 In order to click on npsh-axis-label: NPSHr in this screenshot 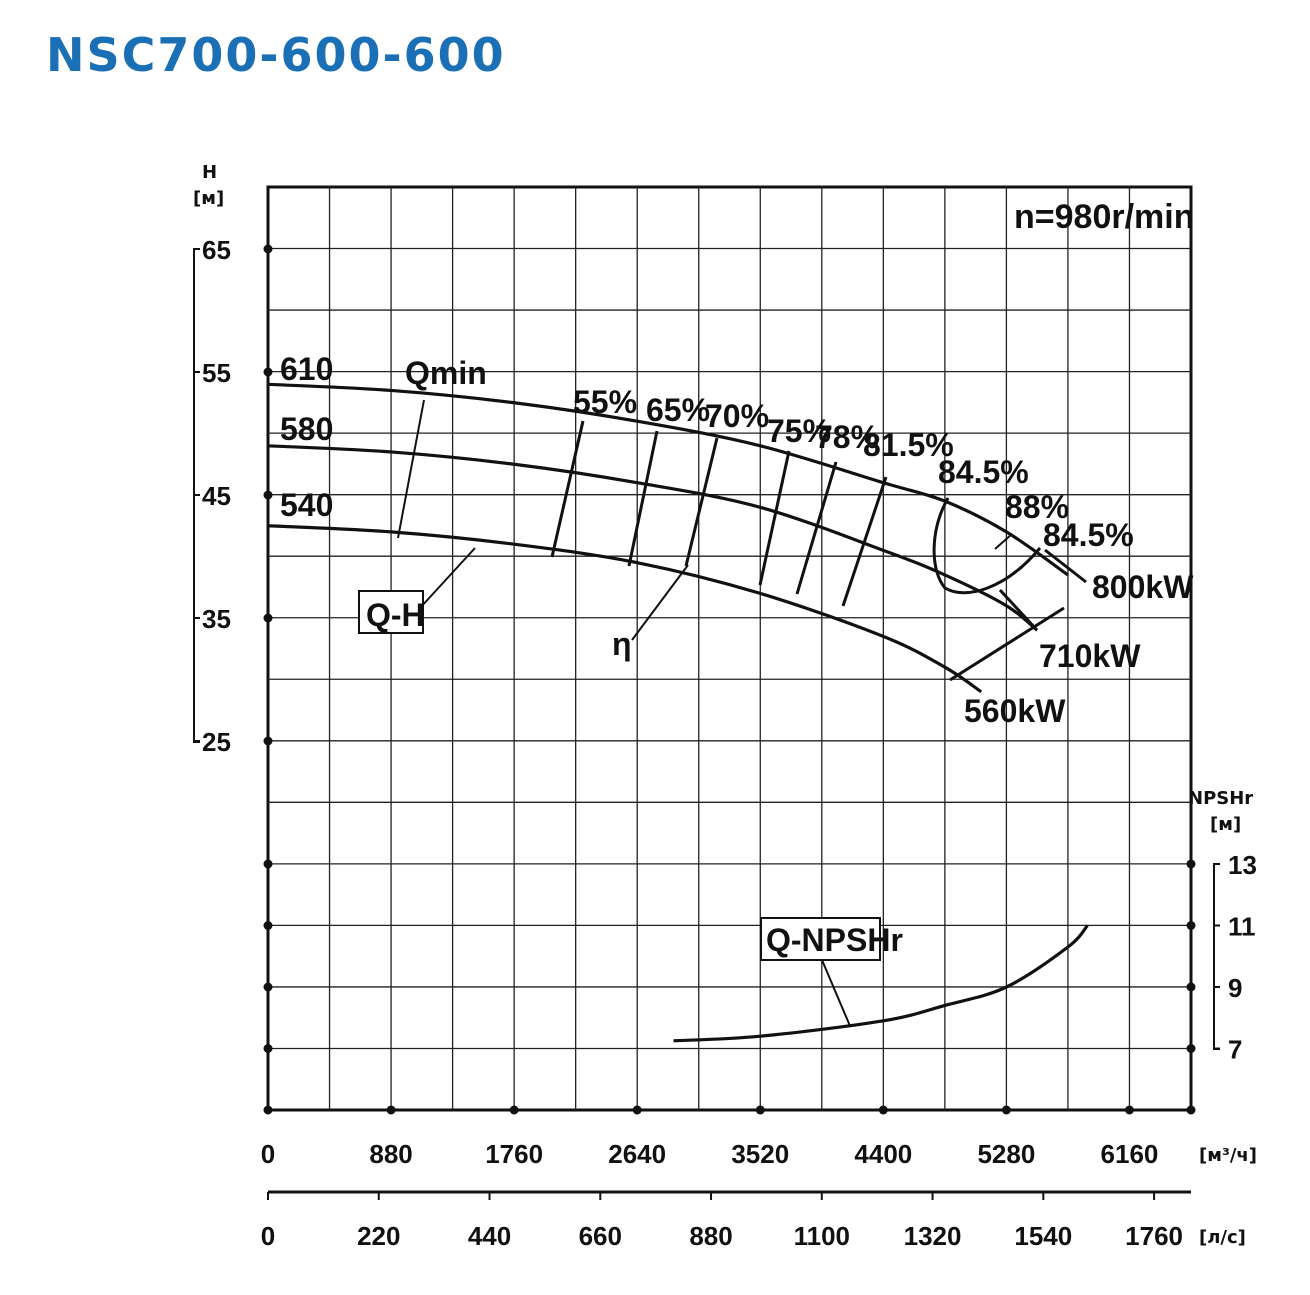, I will do `click(1220, 798)`.